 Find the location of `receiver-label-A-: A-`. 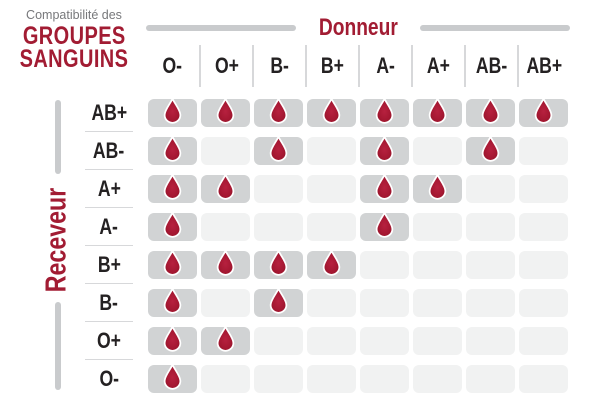

receiver-label-A-: A- is located at coordinates (109, 227).